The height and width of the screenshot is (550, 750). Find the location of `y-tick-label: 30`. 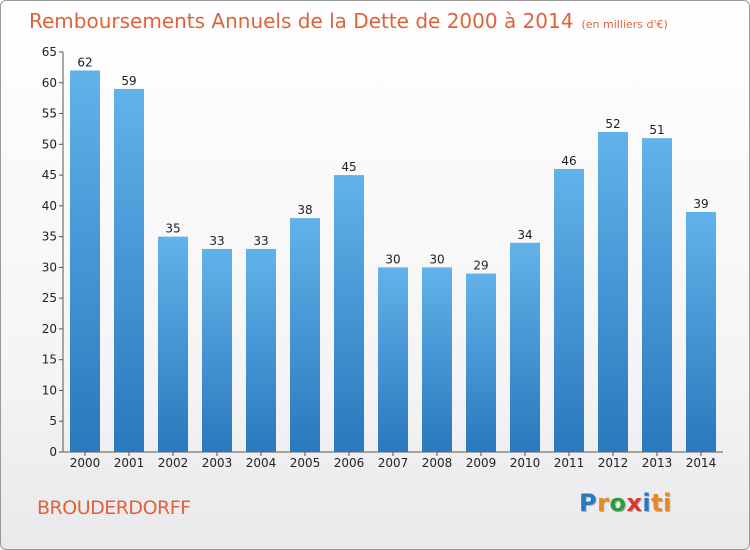

y-tick-label: 30 is located at coordinates (49, 267).